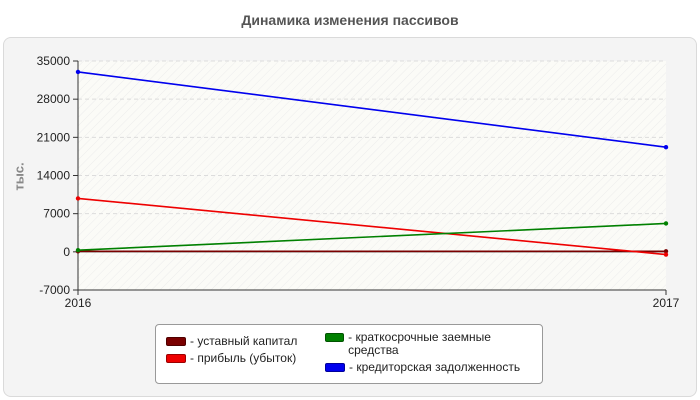 Image resolution: width=700 pixels, height=400 pixels. I want to click on legend-label-payables: - кредиторская задолженность, so click(435, 367).